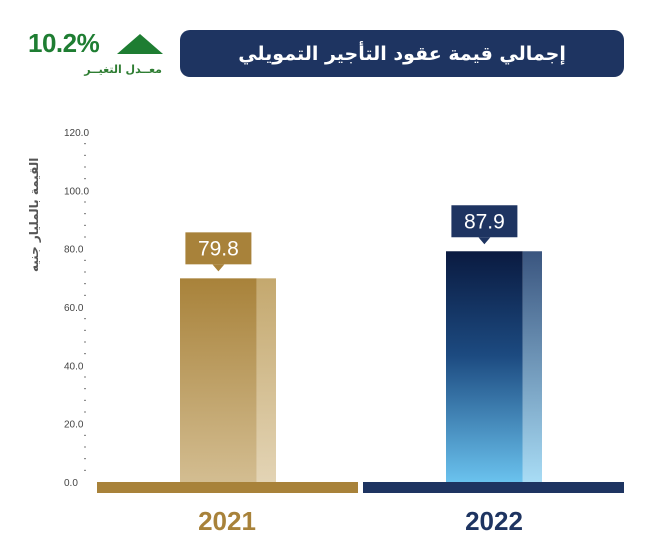 The height and width of the screenshot is (539, 646). Describe the element at coordinates (76, 133) in the screenshot. I see `y-tick-label: 120.0` at that location.